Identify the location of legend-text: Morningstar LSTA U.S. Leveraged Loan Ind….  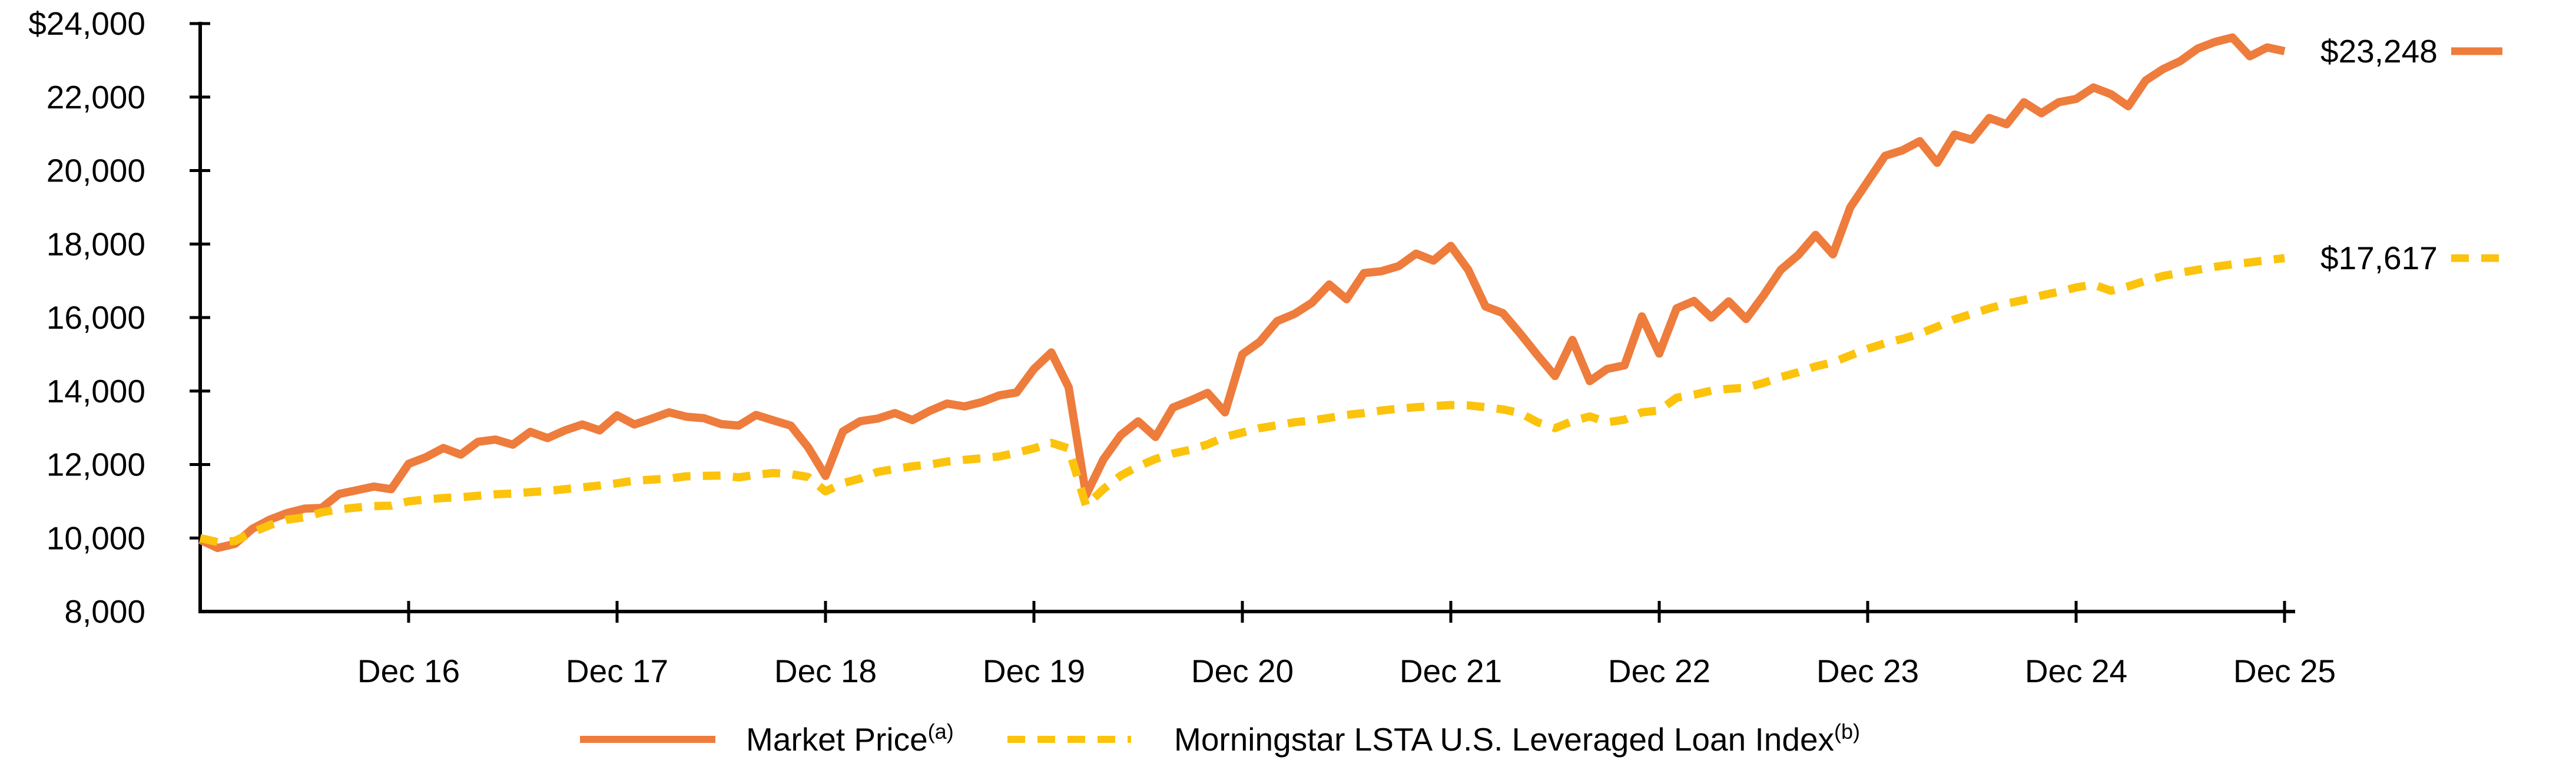
(1504, 740).